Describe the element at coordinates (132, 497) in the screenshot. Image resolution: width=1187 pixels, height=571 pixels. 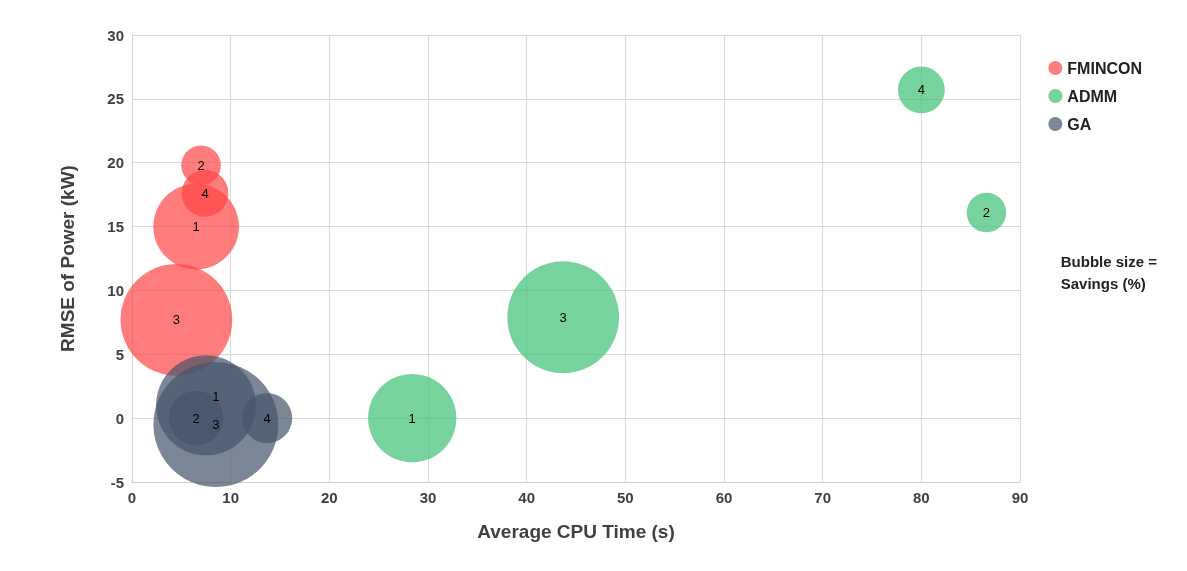
I see `x-tick-label: 0` at that location.